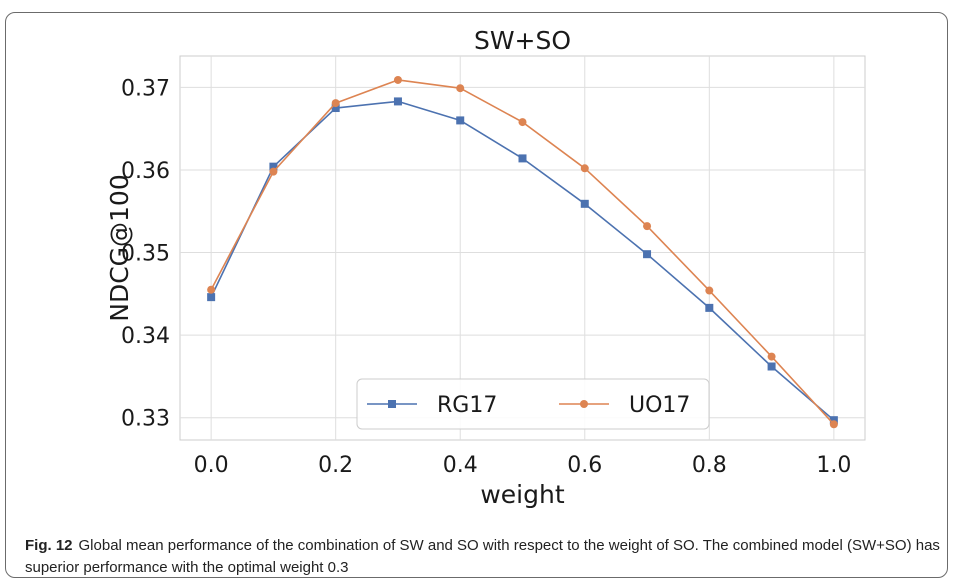  I want to click on legend-marker-rg17, so click(392, 404).